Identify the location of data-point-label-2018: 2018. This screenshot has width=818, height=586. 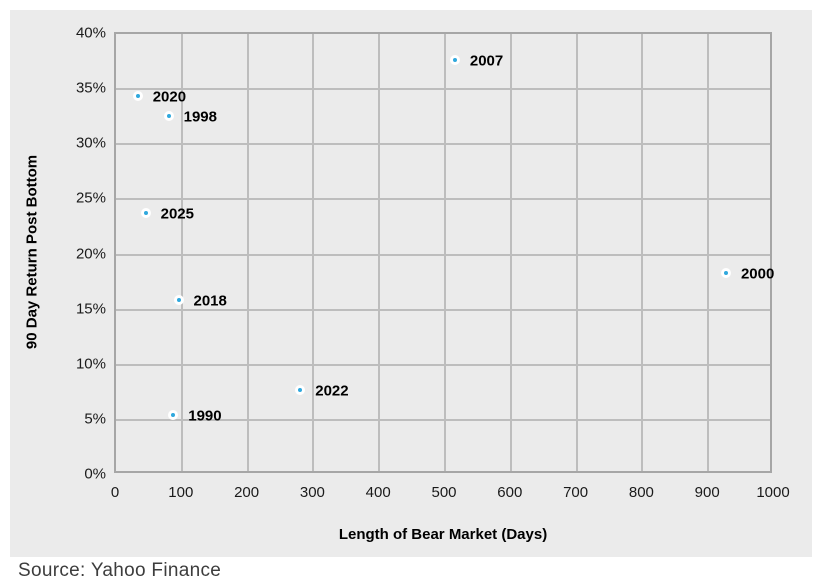
(210, 301).